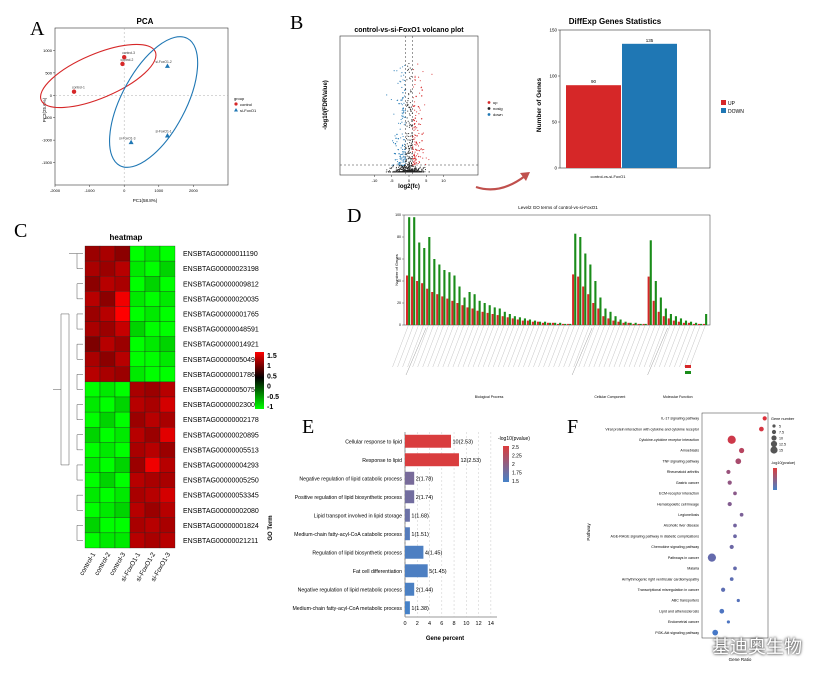 This screenshot has height=683, width=822. Describe the element at coordinates (593, 126) in the screenshot. I see `diffexp-bar-up` at that location.